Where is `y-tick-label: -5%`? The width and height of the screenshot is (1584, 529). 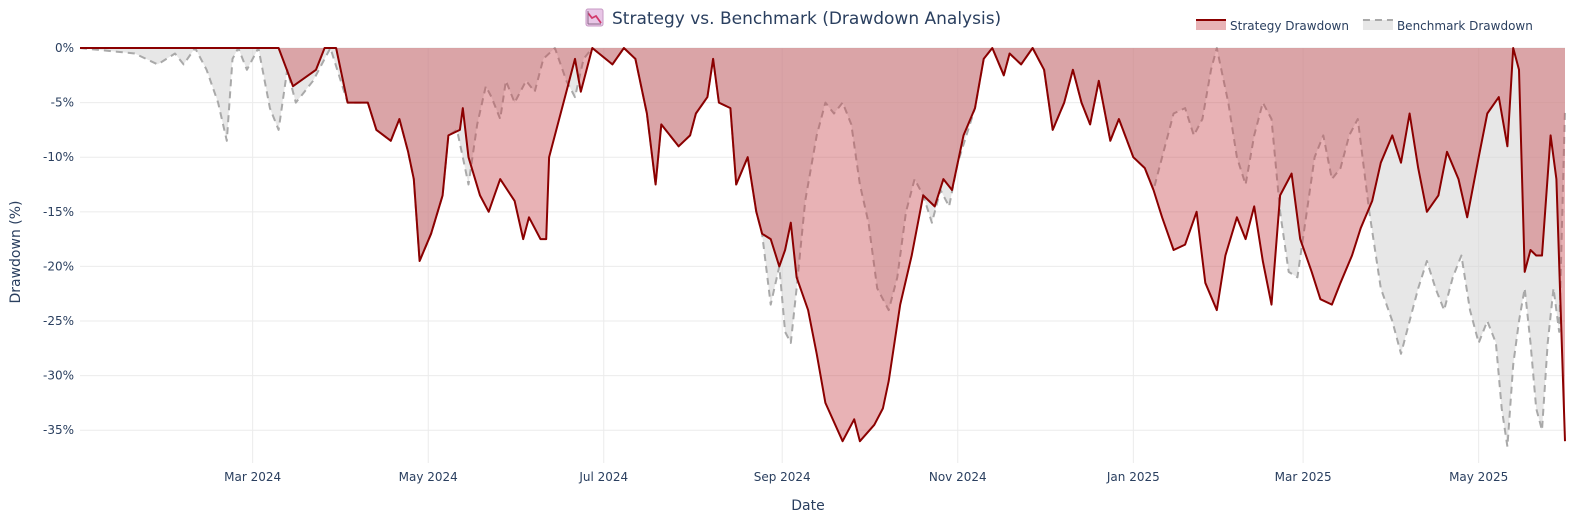
y-tick-label: -5% is located at coordinates (62, 103).